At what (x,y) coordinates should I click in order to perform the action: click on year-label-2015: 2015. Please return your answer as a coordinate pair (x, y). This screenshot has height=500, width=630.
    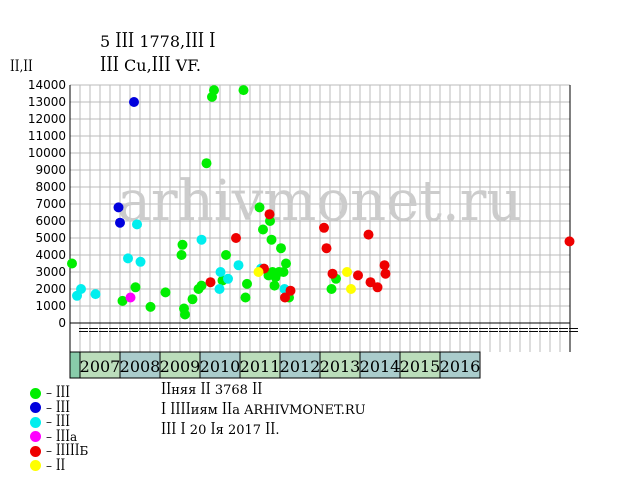
    Looking at the image, I should click on (420, 366).